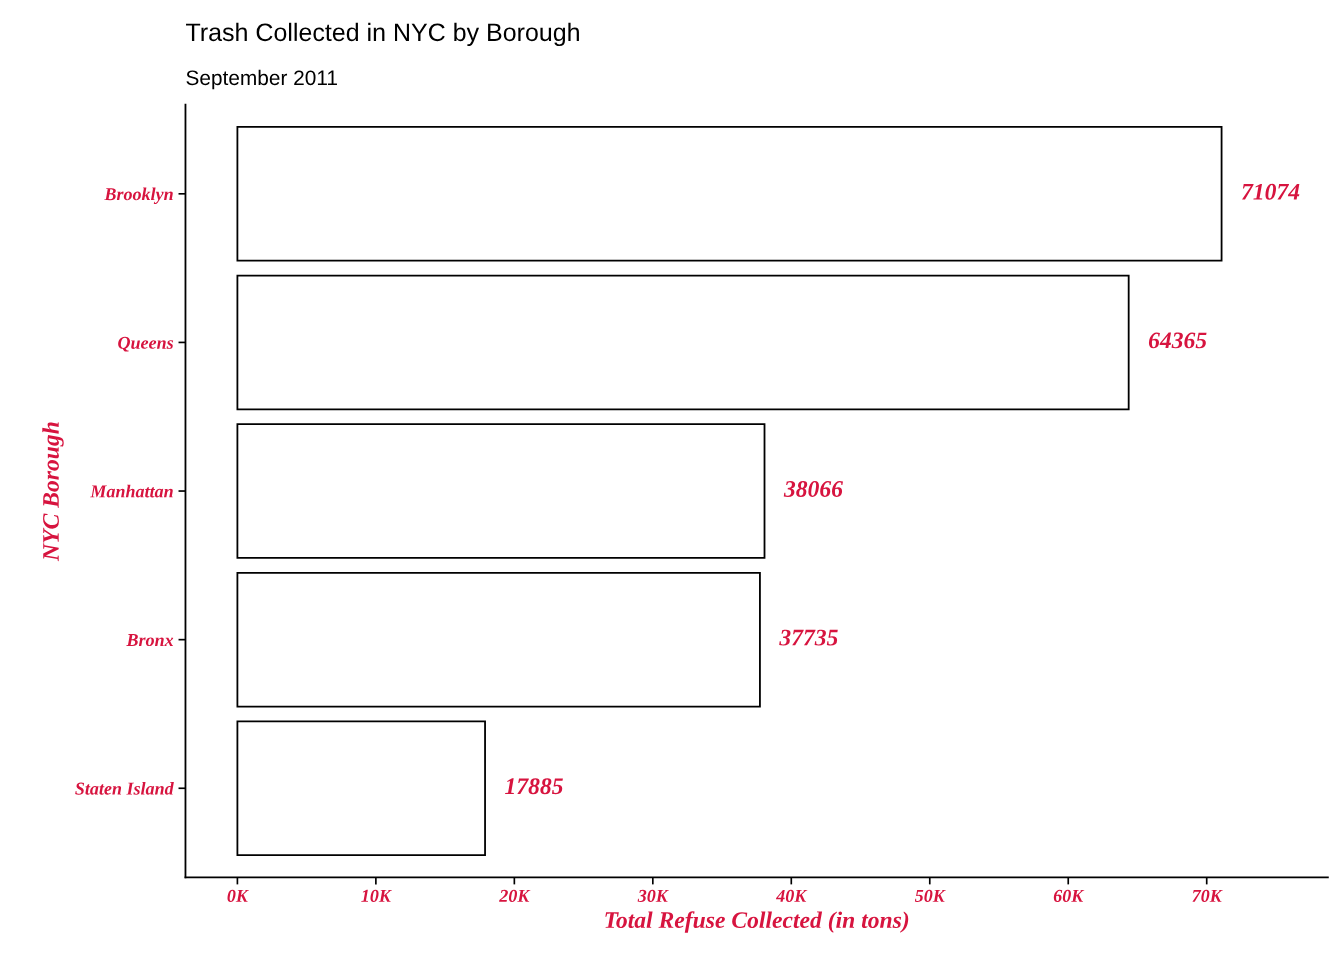  Describe the element at coordinates (1177, 340) in the screenshot. I see `data-label: 64365` at that location.